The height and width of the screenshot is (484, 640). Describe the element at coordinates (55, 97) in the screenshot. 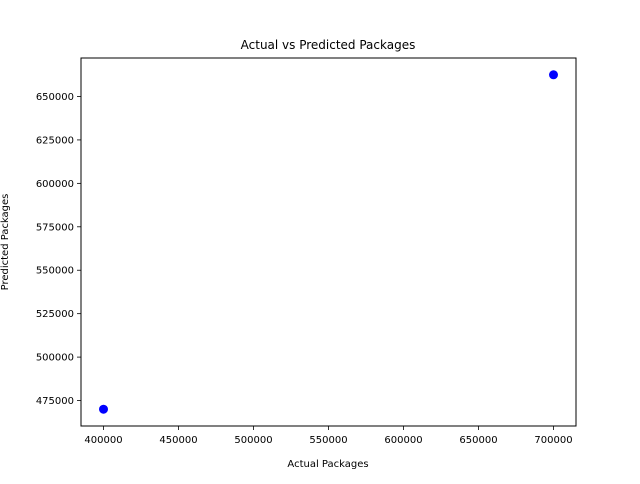

I see `y-tick-label: 650000` at that location.